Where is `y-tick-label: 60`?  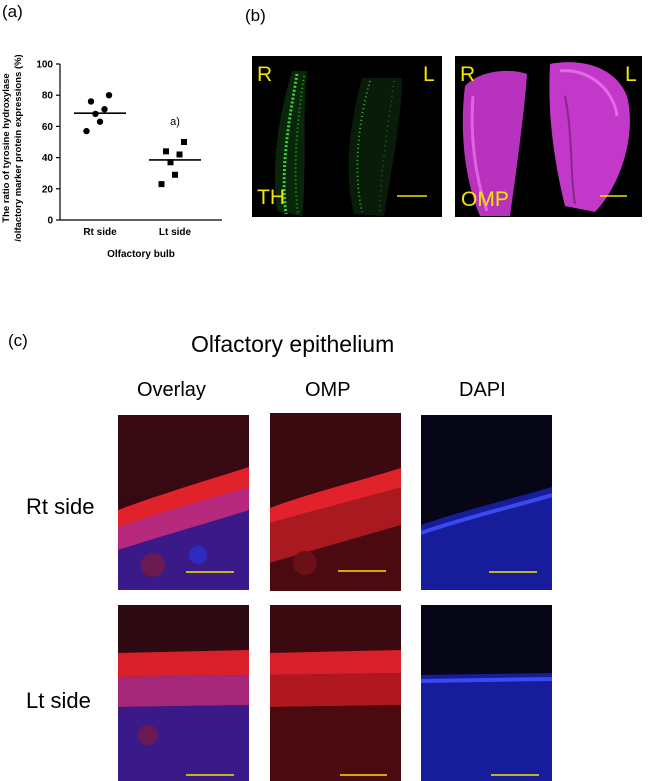
y-tick-label: 60 is located at coordinates (48, 127).